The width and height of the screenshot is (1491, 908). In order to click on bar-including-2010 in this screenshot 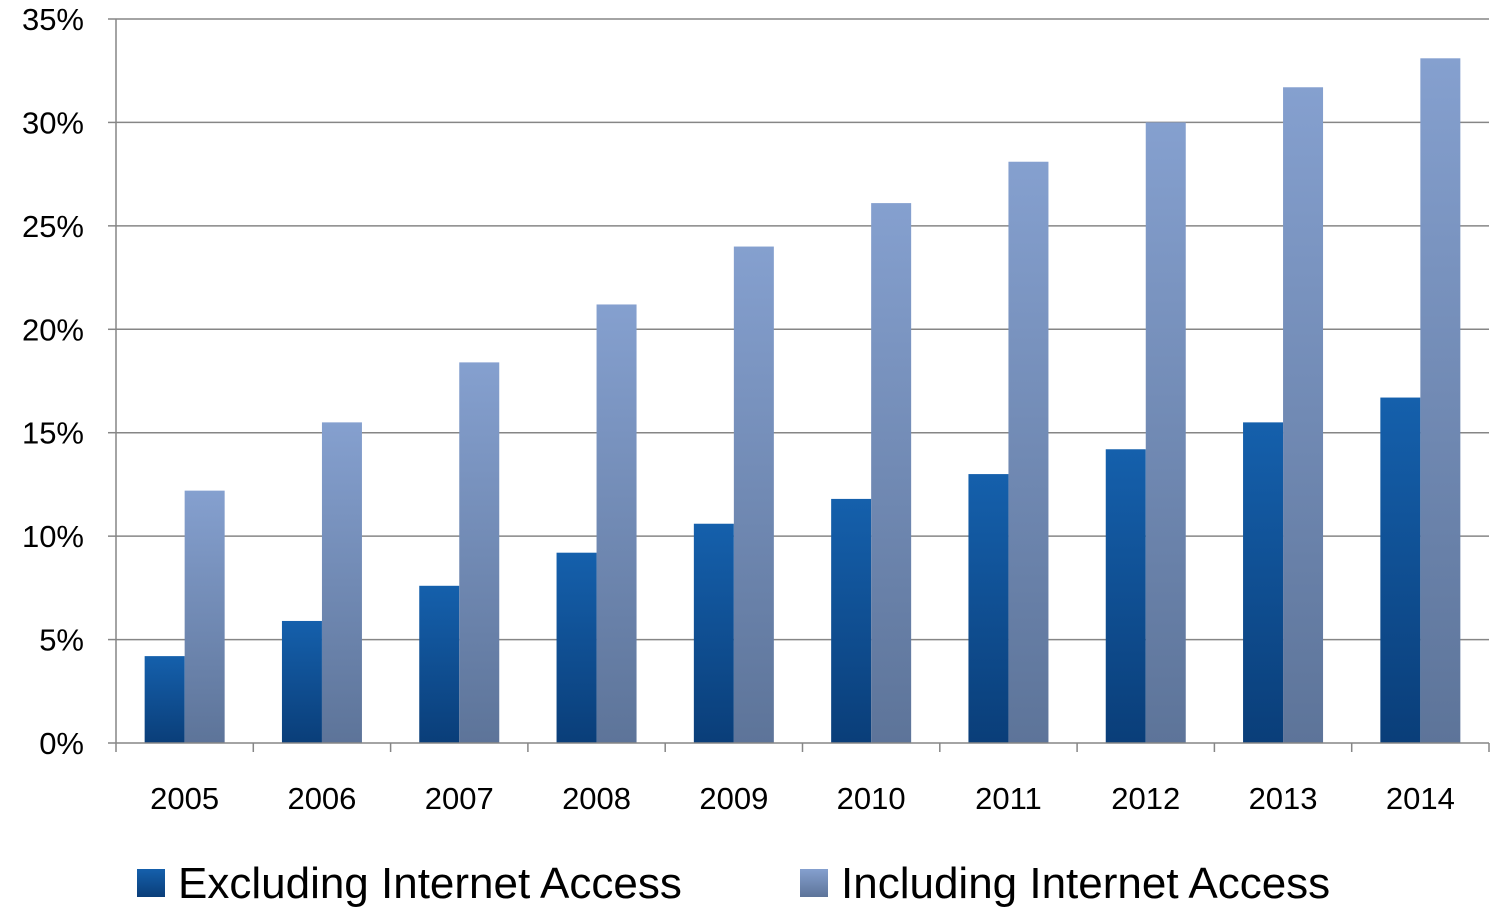, I will do `click(891, 473)`.